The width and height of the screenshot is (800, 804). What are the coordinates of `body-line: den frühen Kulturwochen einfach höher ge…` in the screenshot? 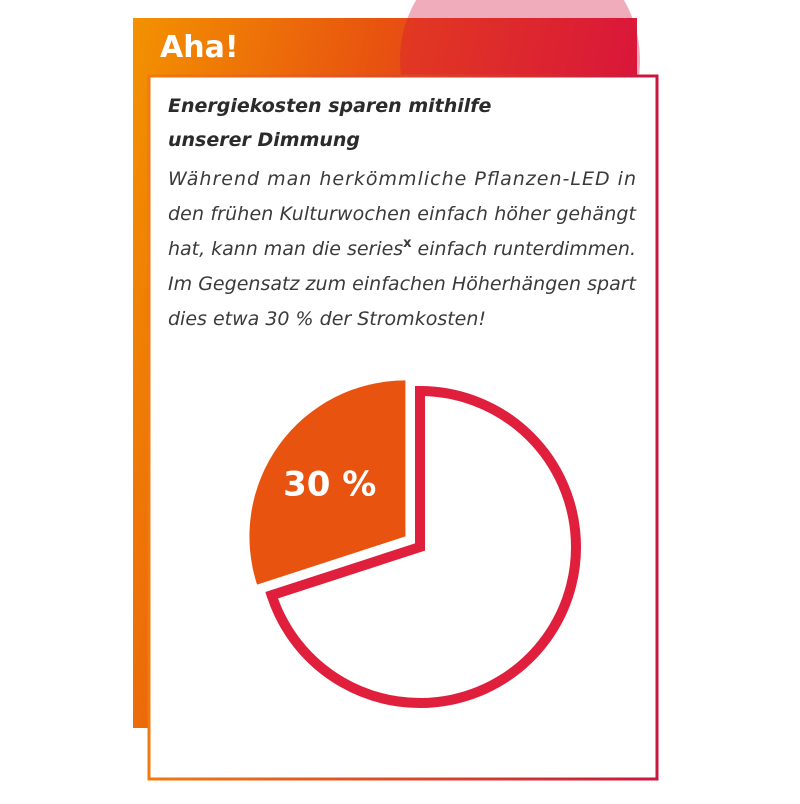 It's located at (403, 214).